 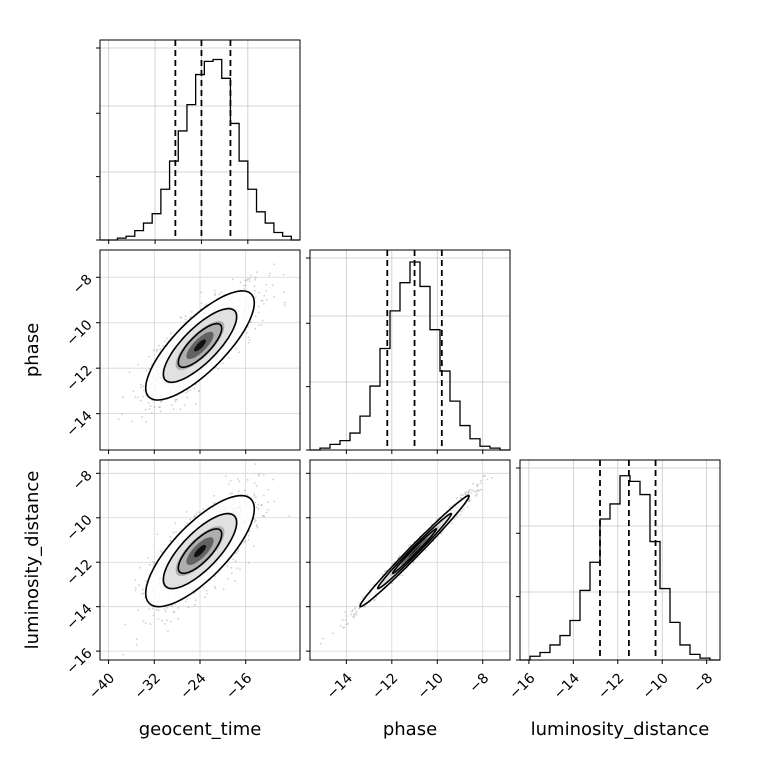 I want to click on x-tick-label: −8, so click(x=479, y=683).